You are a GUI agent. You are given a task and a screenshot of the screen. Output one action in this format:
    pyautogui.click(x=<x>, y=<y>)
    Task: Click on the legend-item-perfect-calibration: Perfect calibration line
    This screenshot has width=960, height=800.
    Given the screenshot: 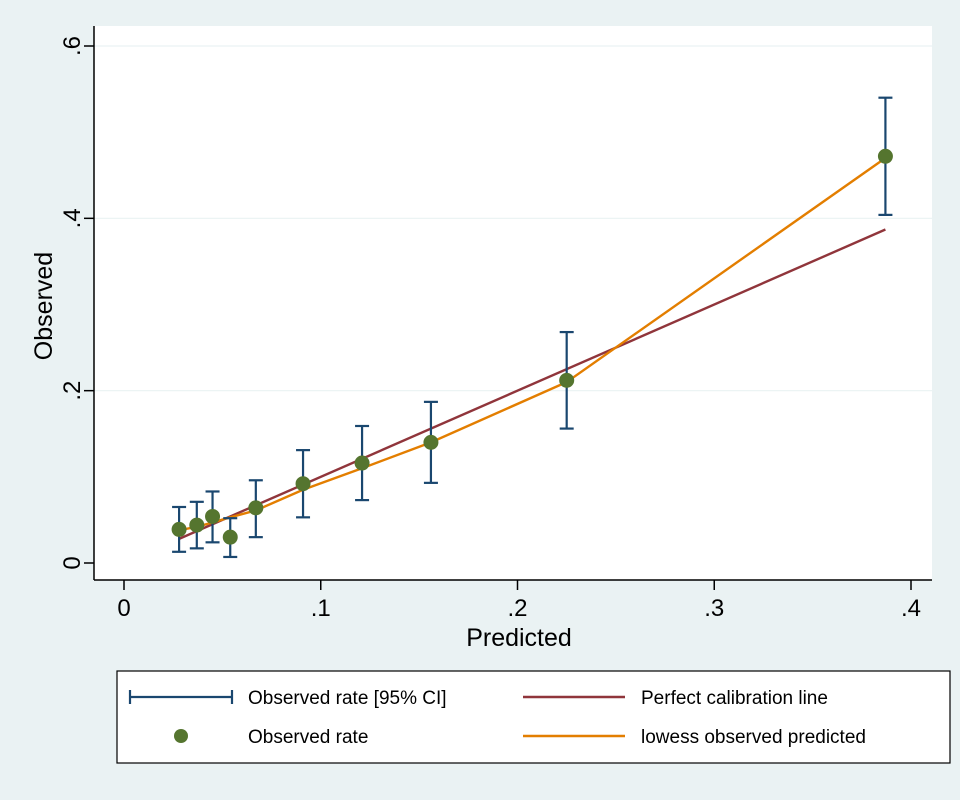 What is the action you would take?
    pyautogui.click(x=675, y=698)
    